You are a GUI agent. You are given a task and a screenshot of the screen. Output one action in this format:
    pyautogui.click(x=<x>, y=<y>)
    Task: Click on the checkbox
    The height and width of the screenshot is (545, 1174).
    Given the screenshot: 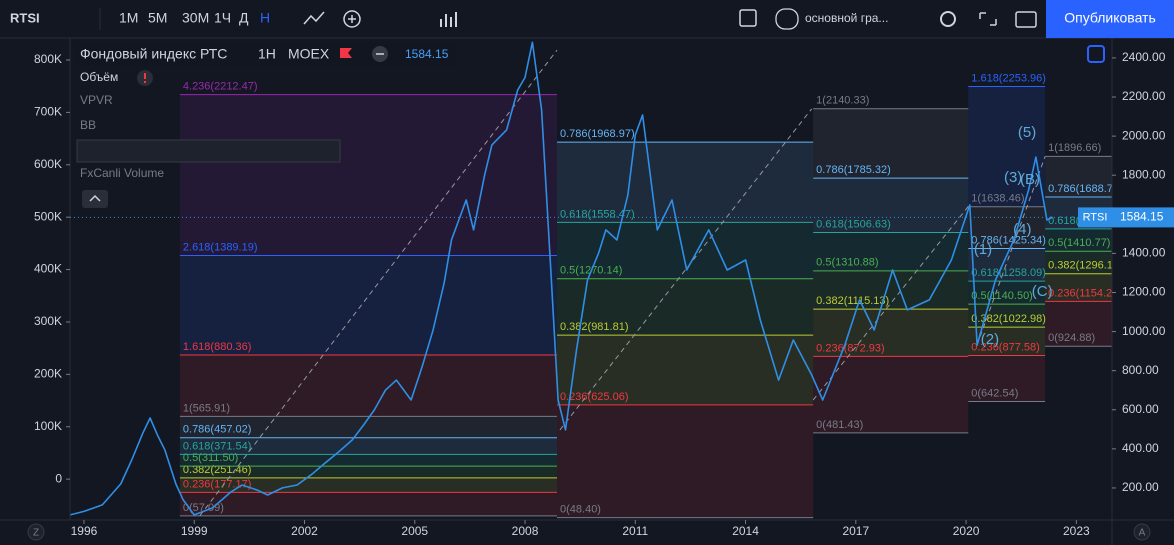 What is the action you would take?
    pyautogui.click(x=748, y=18)
    